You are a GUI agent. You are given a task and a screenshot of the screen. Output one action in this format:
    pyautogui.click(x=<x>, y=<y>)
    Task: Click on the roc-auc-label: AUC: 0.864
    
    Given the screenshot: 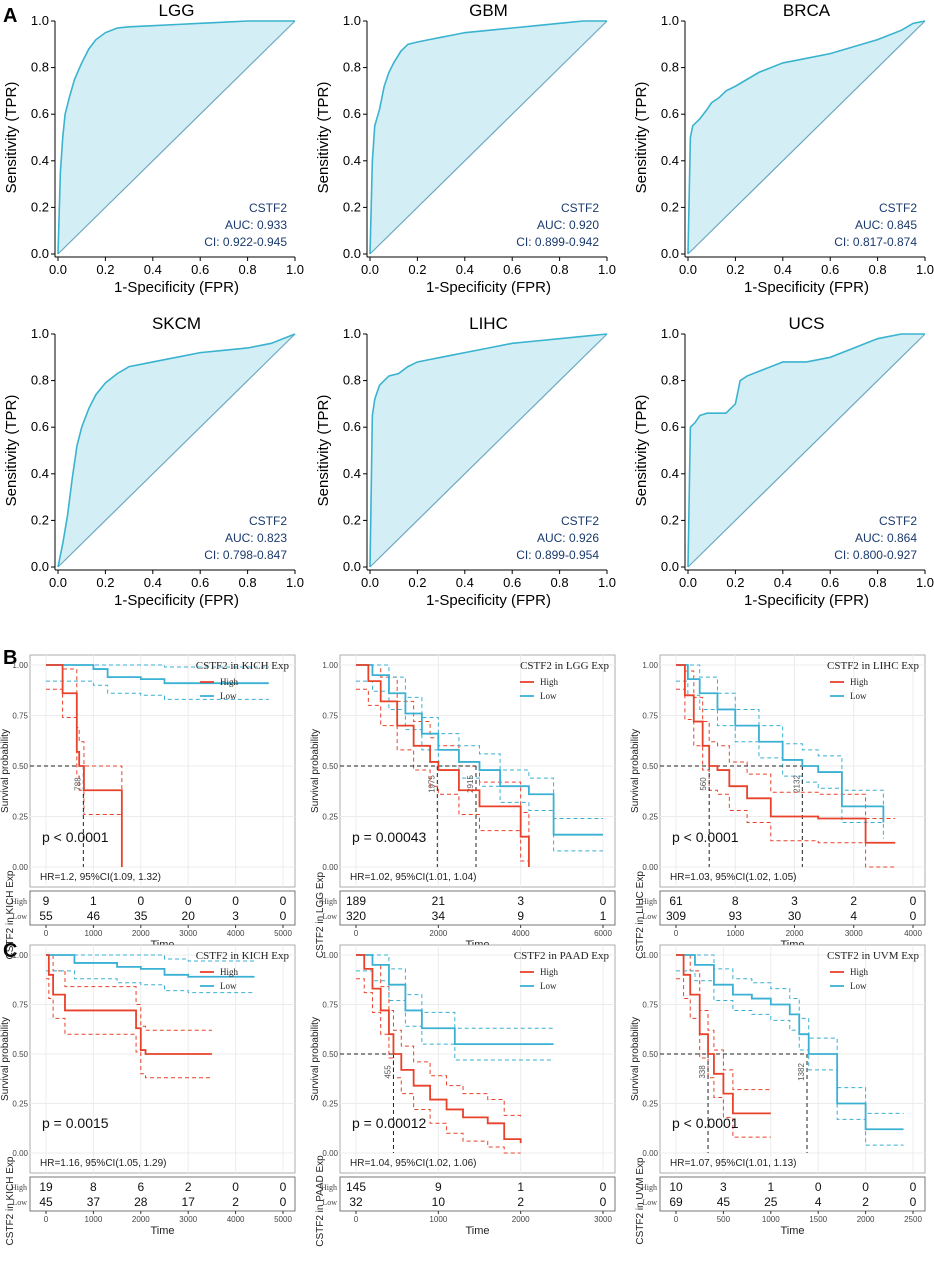 What is the action you would take?
    pyautogui.click(x=886, y=538)
    